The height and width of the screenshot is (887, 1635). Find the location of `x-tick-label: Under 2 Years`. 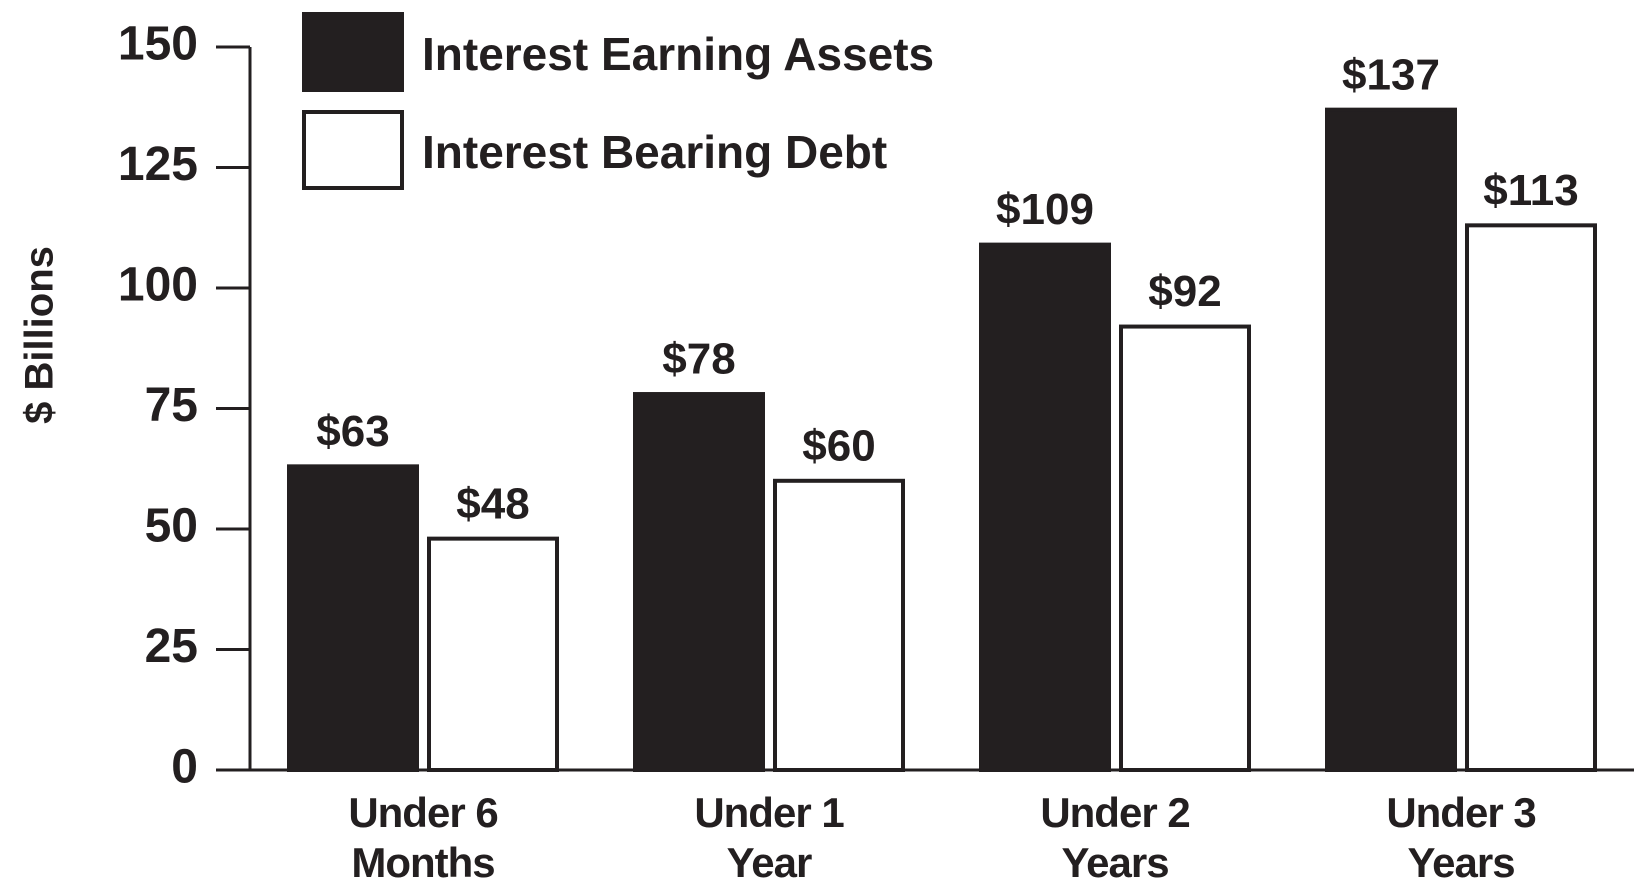

x-tick-label: Under 2 Years is located at coordinates (1115, 837).